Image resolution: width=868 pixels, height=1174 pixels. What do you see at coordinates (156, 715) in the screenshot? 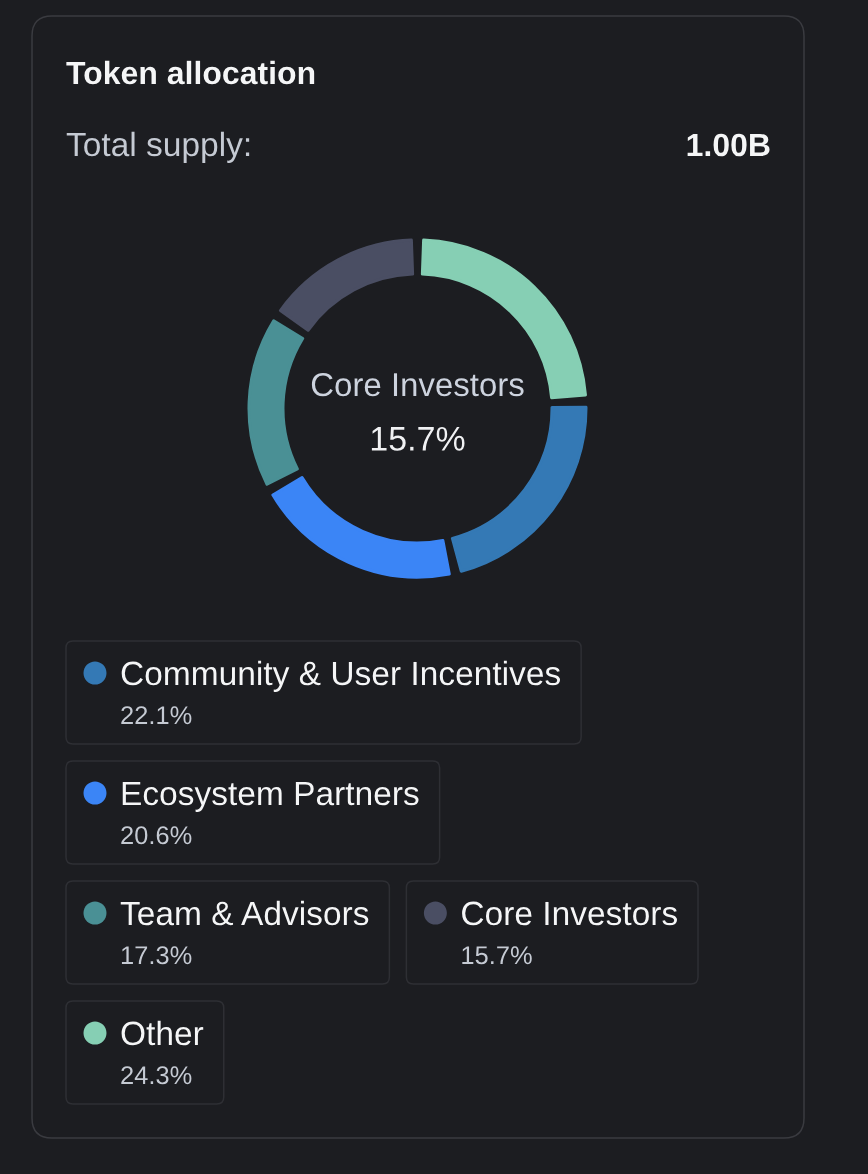
I see `data-label: 22.1%` at bounding box center [156, 715].